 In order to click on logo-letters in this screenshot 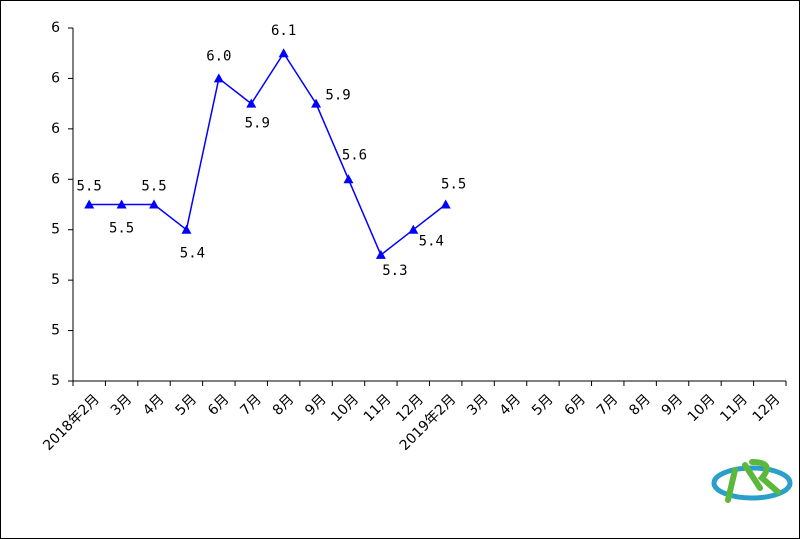, I will do `click(753, 481)`.